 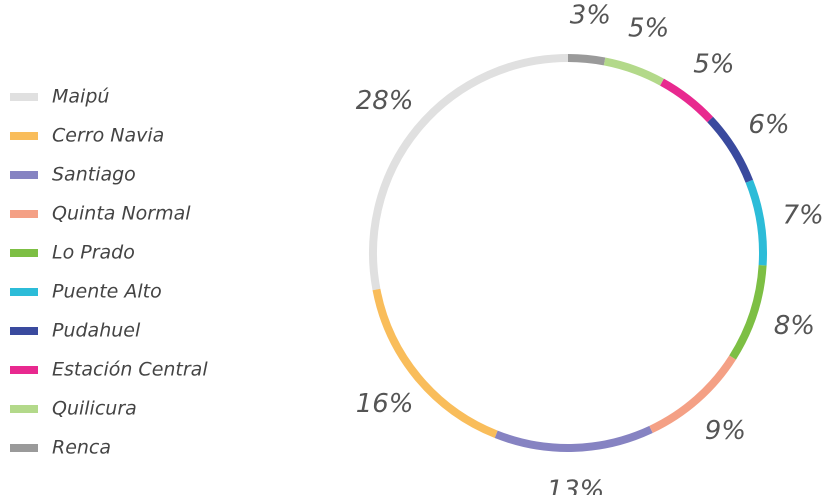 I want to click on legend-label: Cerro Navia, so click(x=108, y=136).